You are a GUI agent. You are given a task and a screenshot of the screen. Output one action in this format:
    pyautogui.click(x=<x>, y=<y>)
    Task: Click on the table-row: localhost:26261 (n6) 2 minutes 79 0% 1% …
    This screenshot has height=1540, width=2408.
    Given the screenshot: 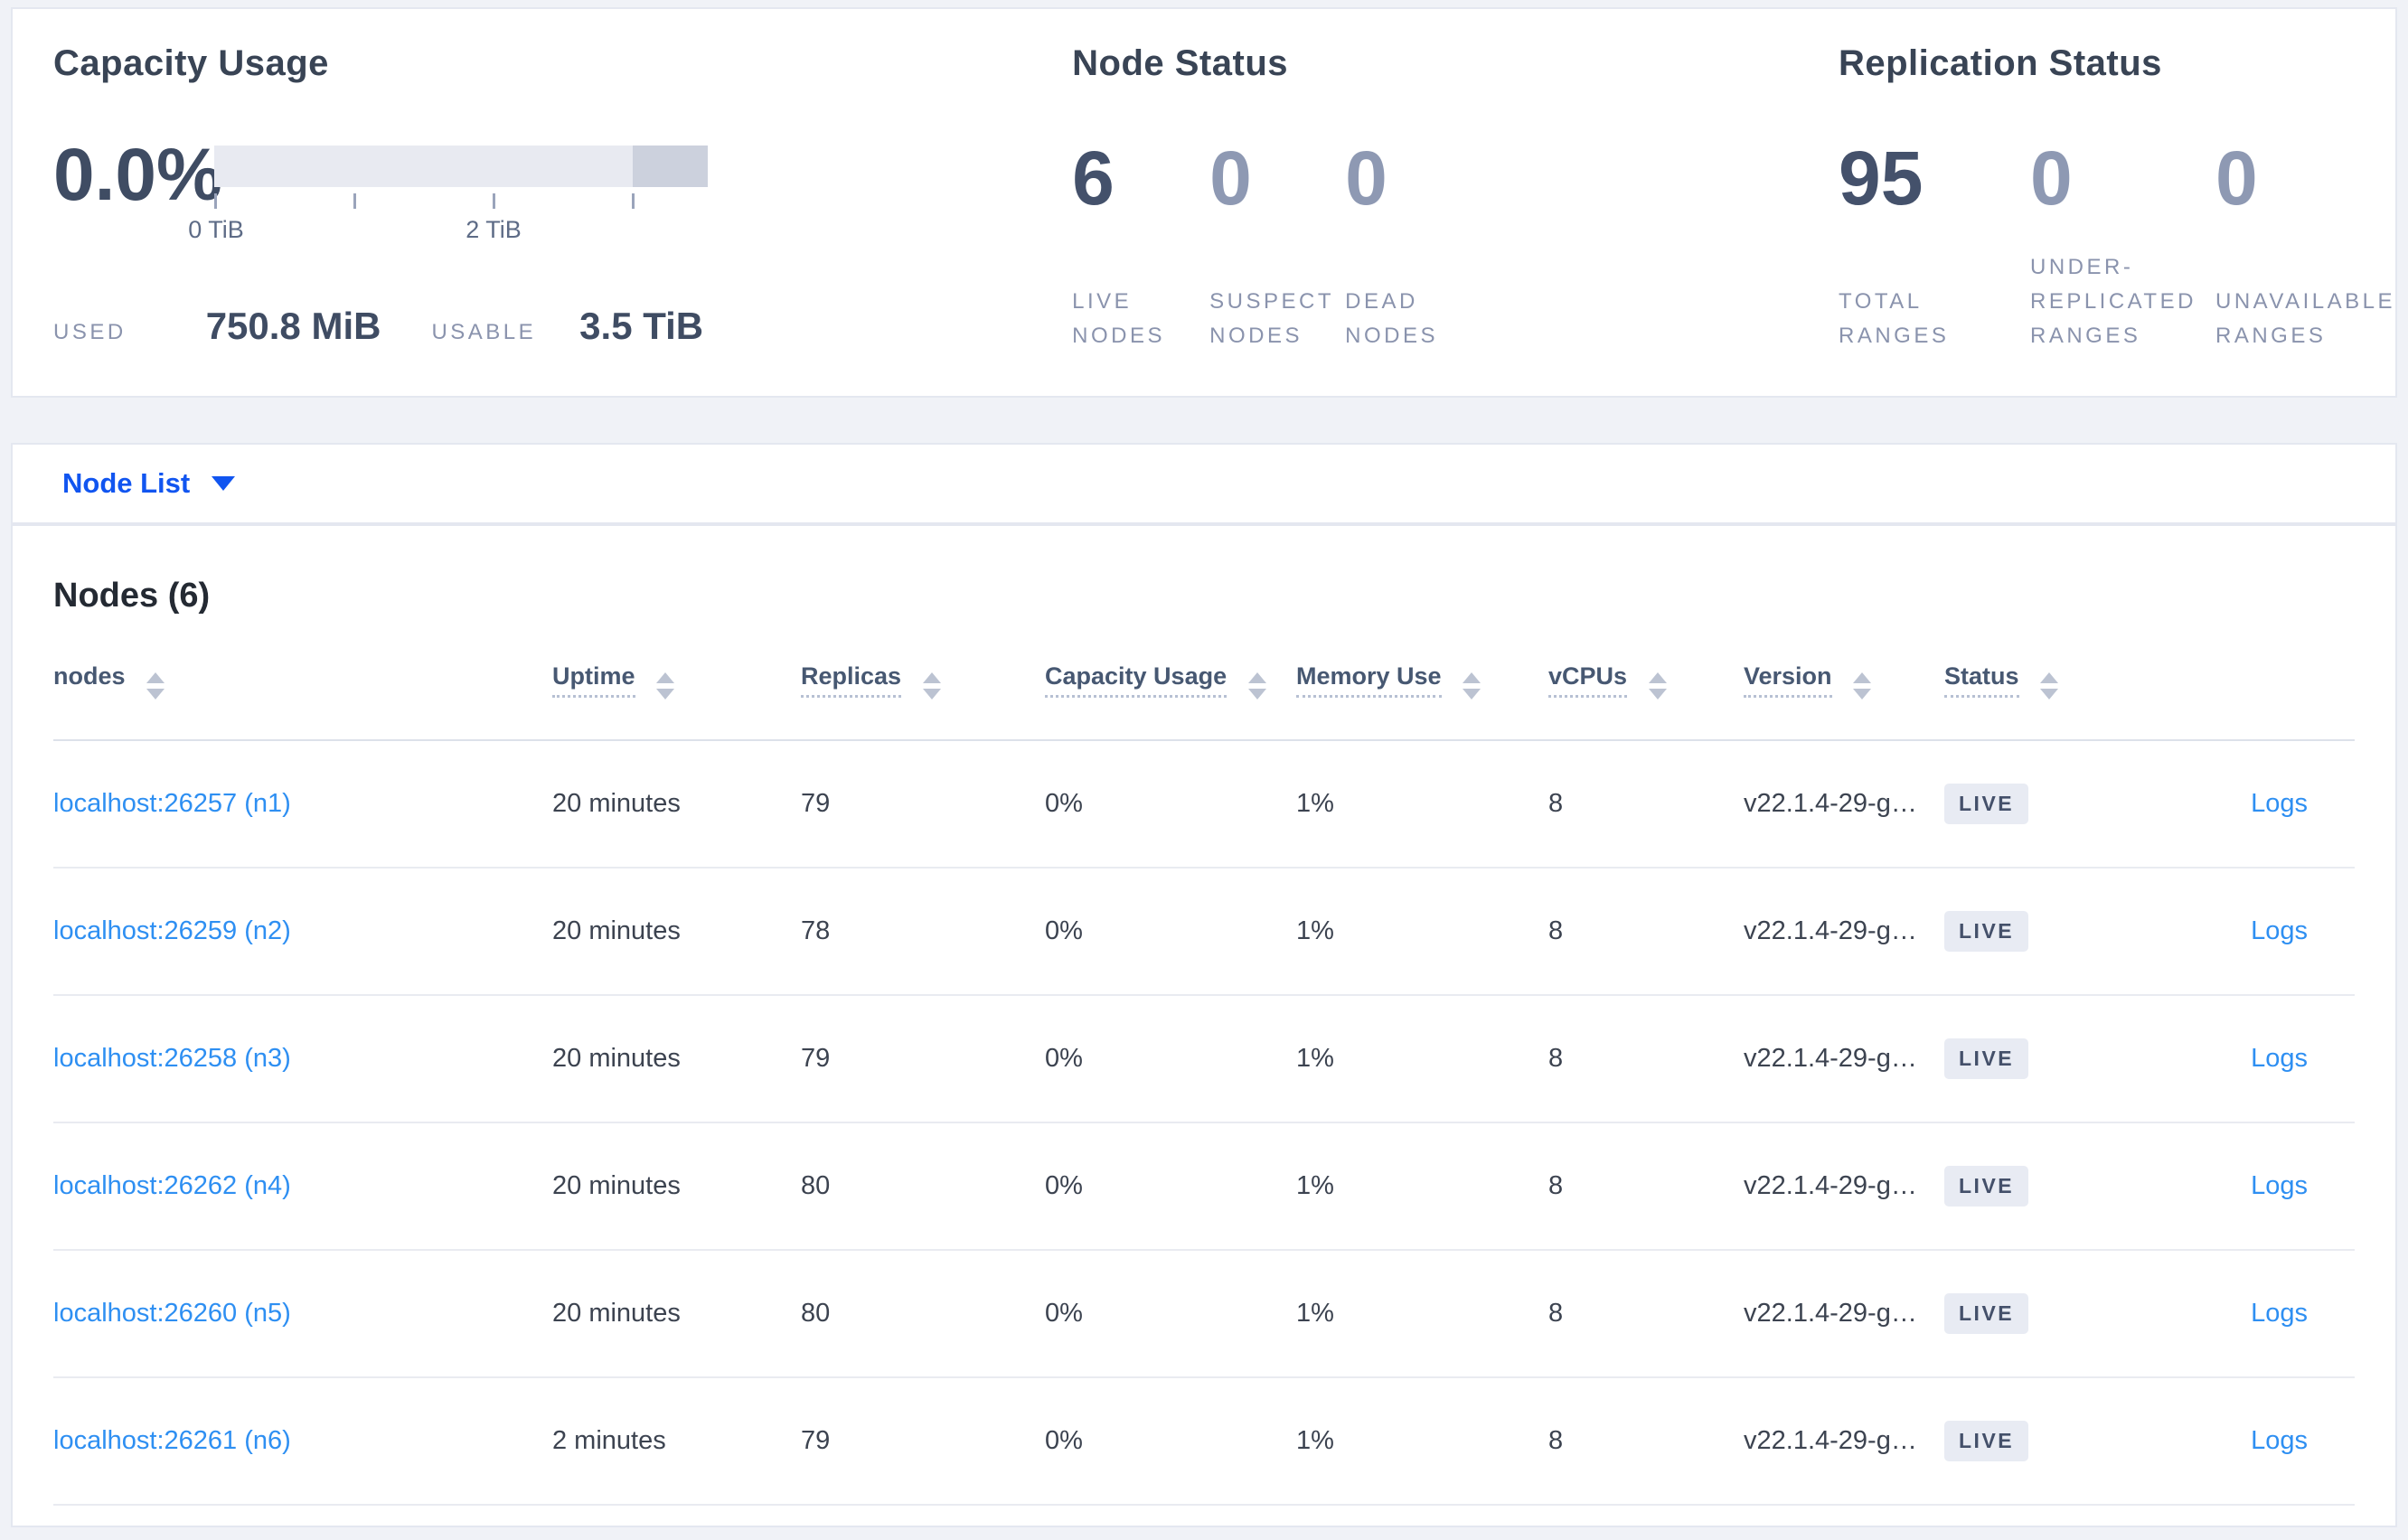 What is the action you would take?
    pyautogui.click(x=1204, y=1441)
    